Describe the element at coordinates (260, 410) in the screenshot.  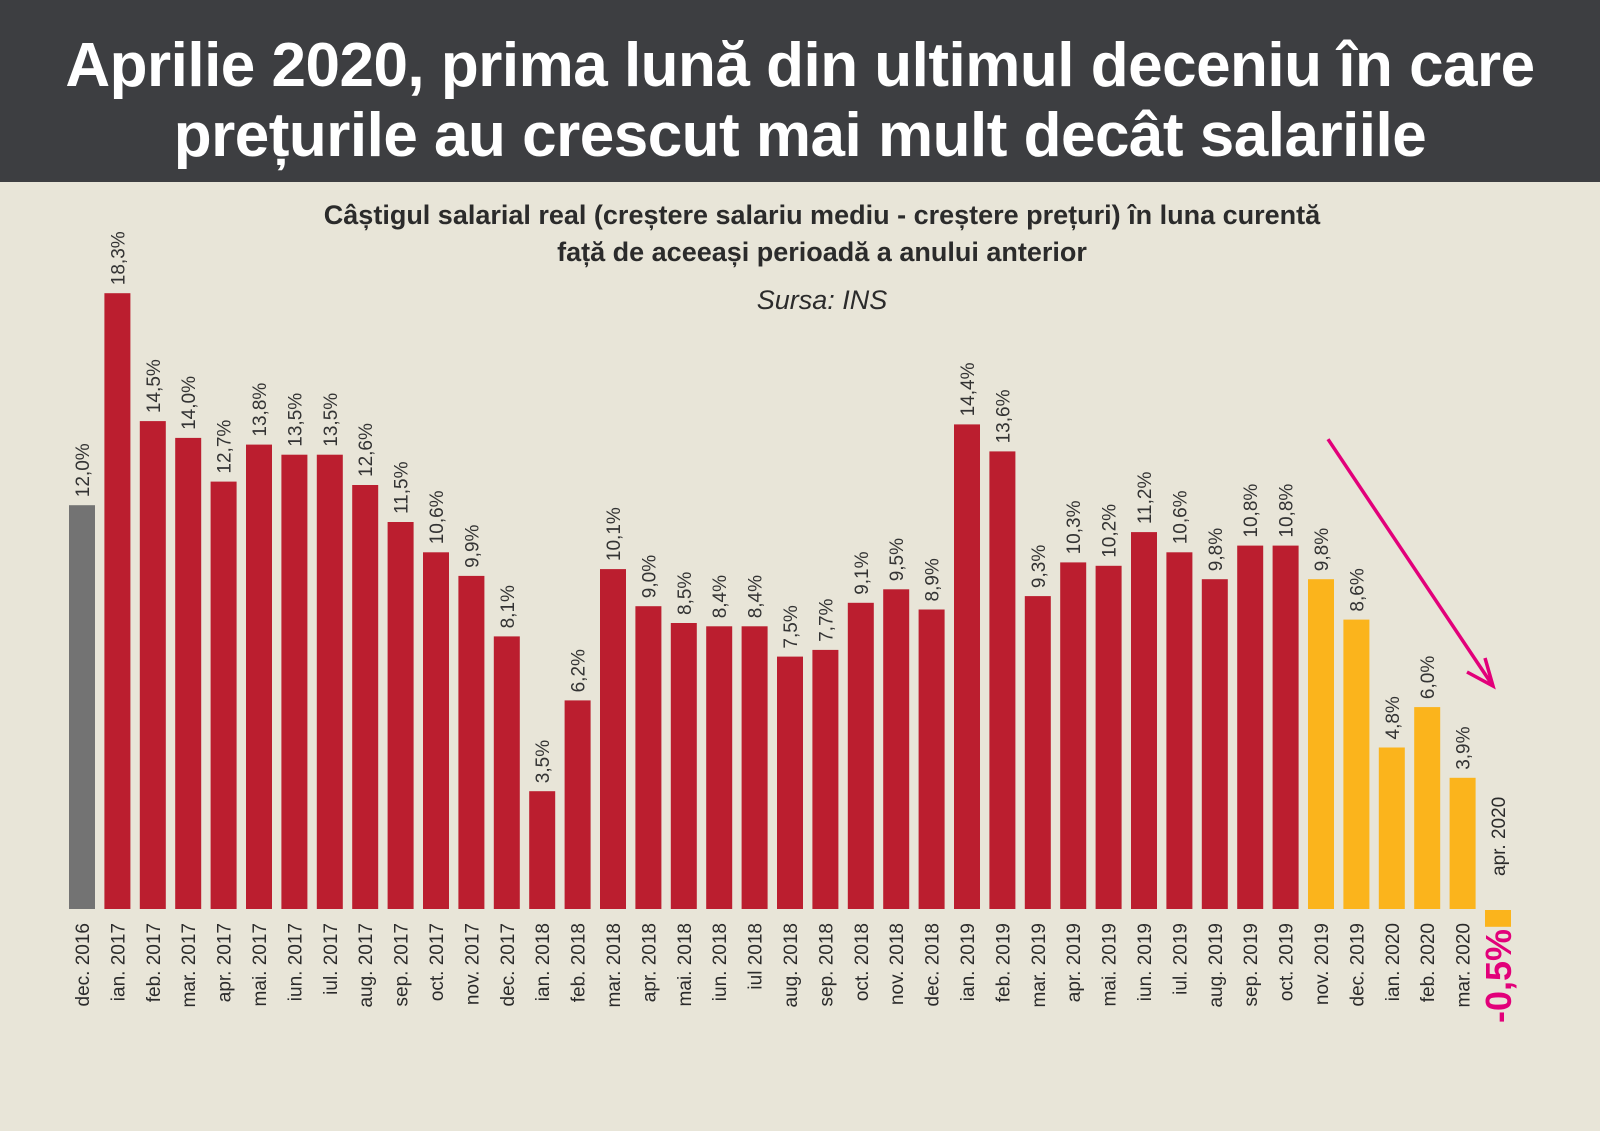
I see `value-label-5: 13,8%` at that location.